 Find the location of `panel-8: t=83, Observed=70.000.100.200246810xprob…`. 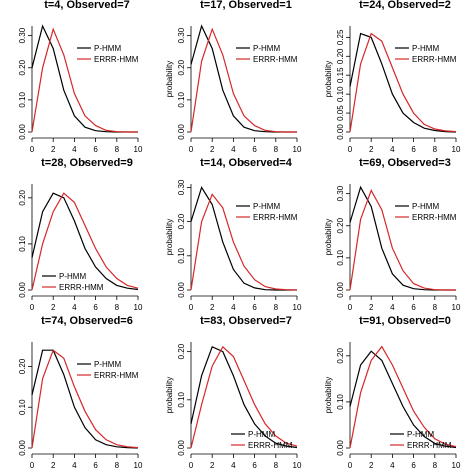

panel-8: t=83, Observed=70.000.100.200246810xprob… is located at coordinates (233, 392).